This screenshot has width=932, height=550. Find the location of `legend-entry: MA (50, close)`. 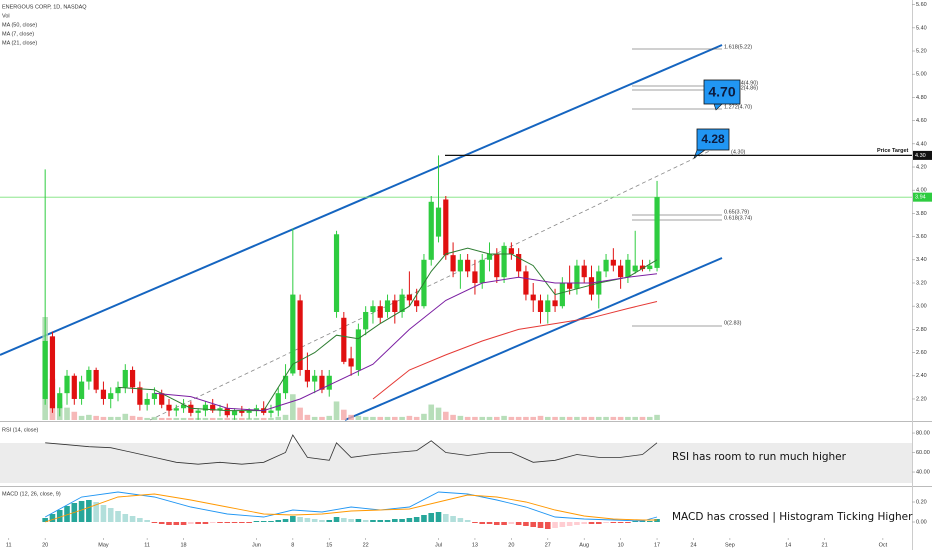

legend-entry: MA (50, close) is located at coordinates (19, 25).